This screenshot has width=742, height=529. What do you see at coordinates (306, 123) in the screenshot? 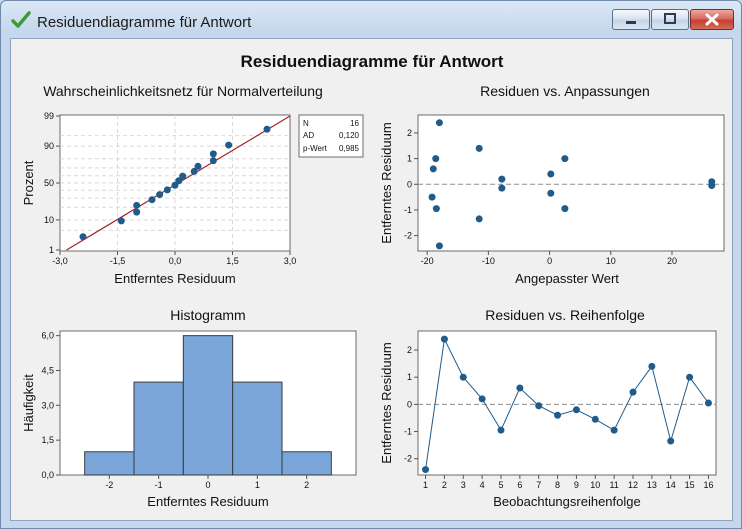
I see `stat-label-n: N` at bounding box center [306, 123].